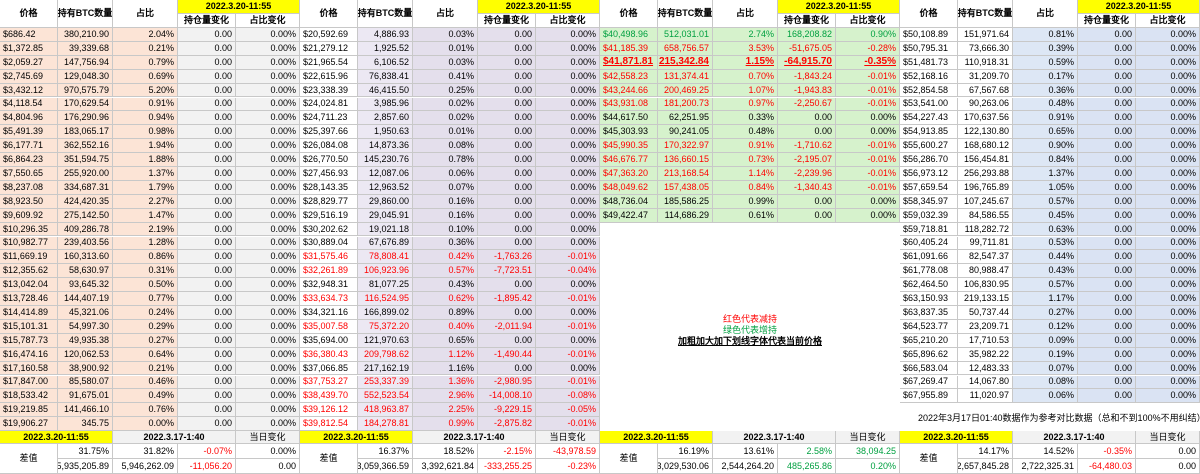  I want to click on data-cell: 2,857.60, so click(385, 118).